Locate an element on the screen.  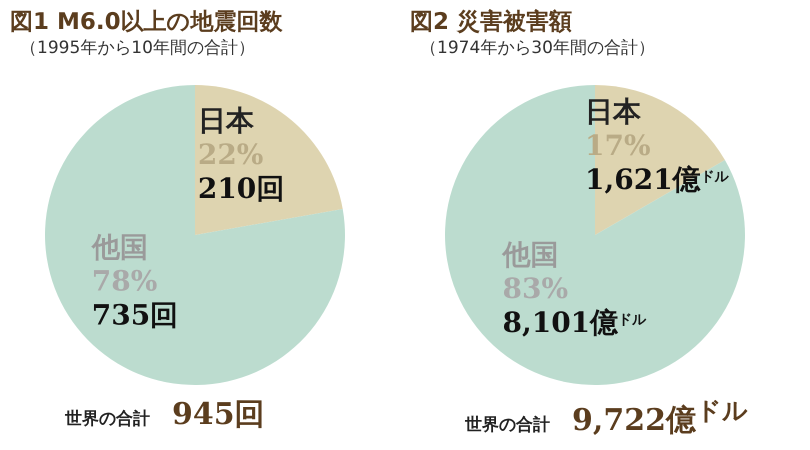
text: 世界の合計 9,722億$^{ドル}$ is located at coordinates (606, 417).